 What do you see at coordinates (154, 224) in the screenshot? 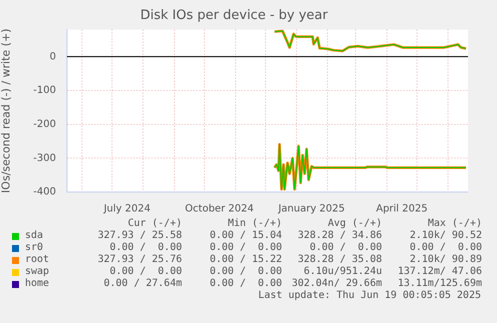
I see `text: Cur (-/+)` at bounding box center [154, 224].